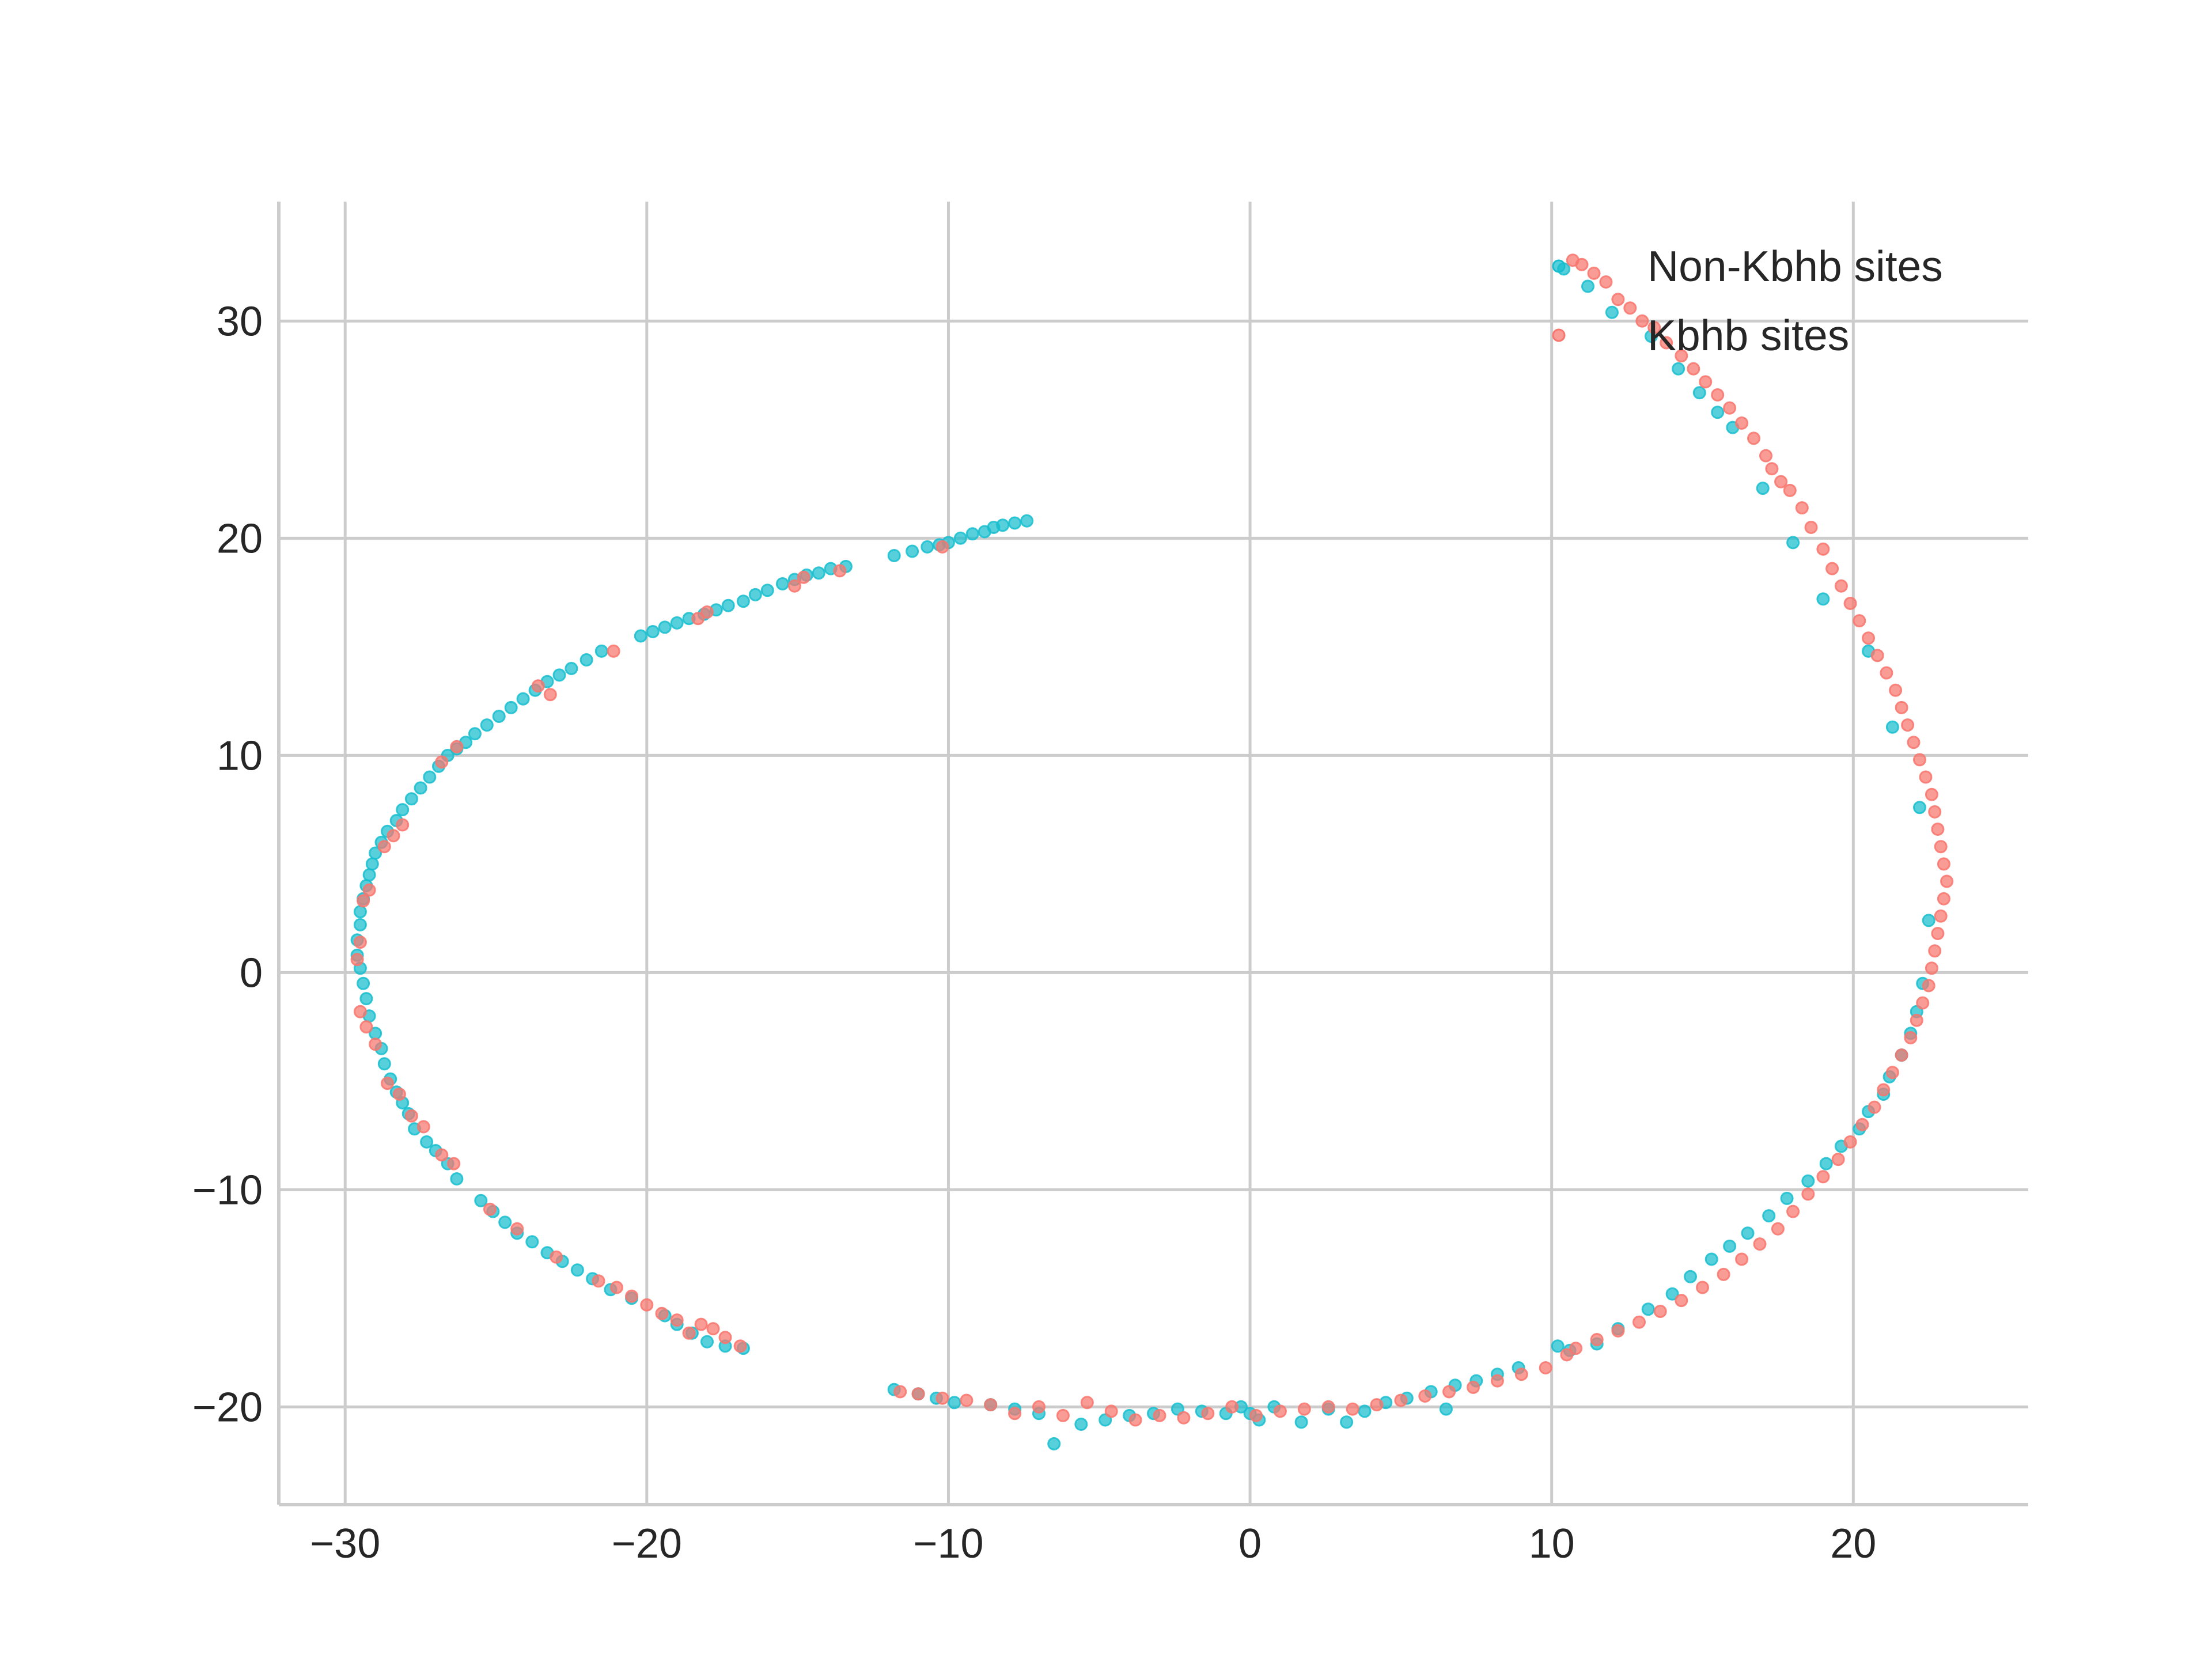  Describe the element at coordinates (1853, 1544) in the screenshot. I see `x-tick-label: 20` at that location.